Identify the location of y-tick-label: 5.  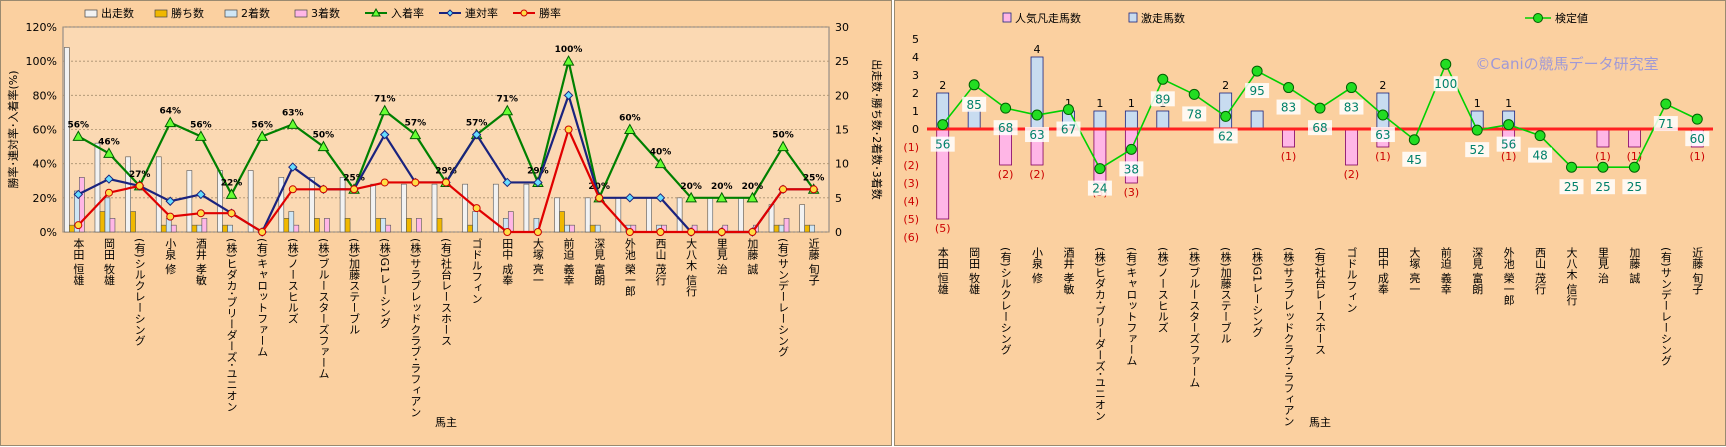
(915, 39).